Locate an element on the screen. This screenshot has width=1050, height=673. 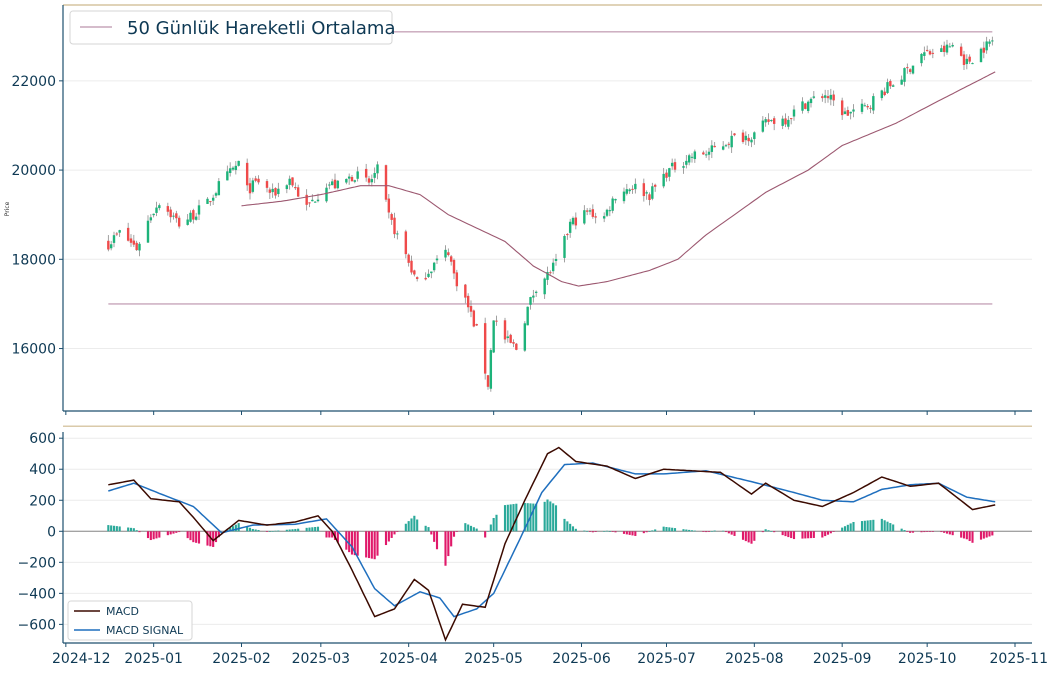
price-y-tick-label: 20000 is located at coordinates (33, 171).